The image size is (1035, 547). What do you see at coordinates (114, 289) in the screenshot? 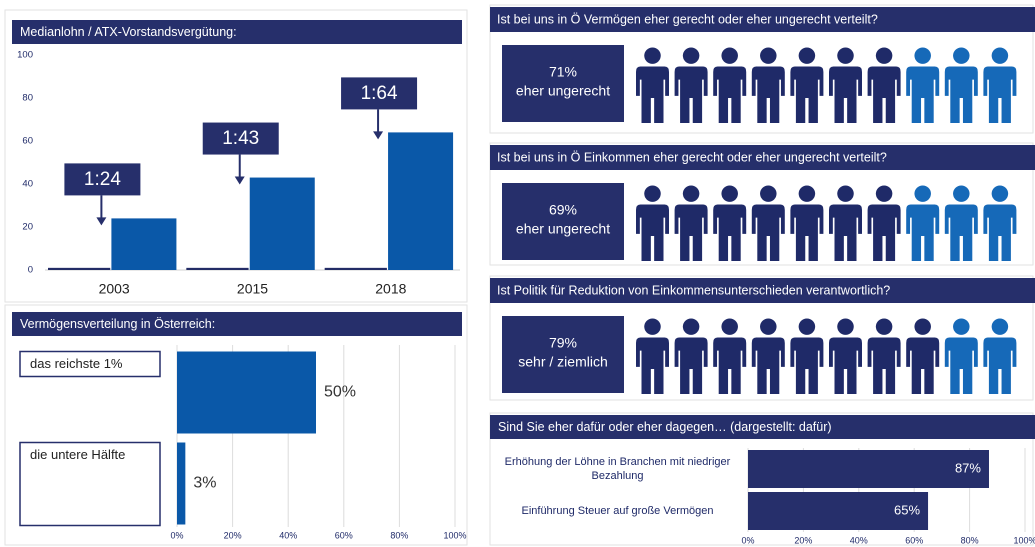
I see `x-tick-label: 2003` at bounding box center [114, 289].